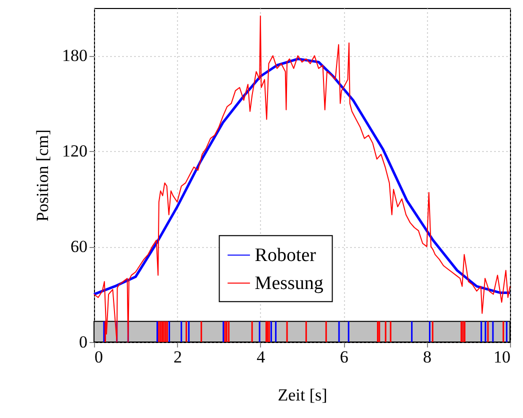 Image resolution: width=523 pixels, height=418 pixels. Describe the element at coordinates (75, 151) in the screenshot. I see `y-tick-label: 120` at that location.